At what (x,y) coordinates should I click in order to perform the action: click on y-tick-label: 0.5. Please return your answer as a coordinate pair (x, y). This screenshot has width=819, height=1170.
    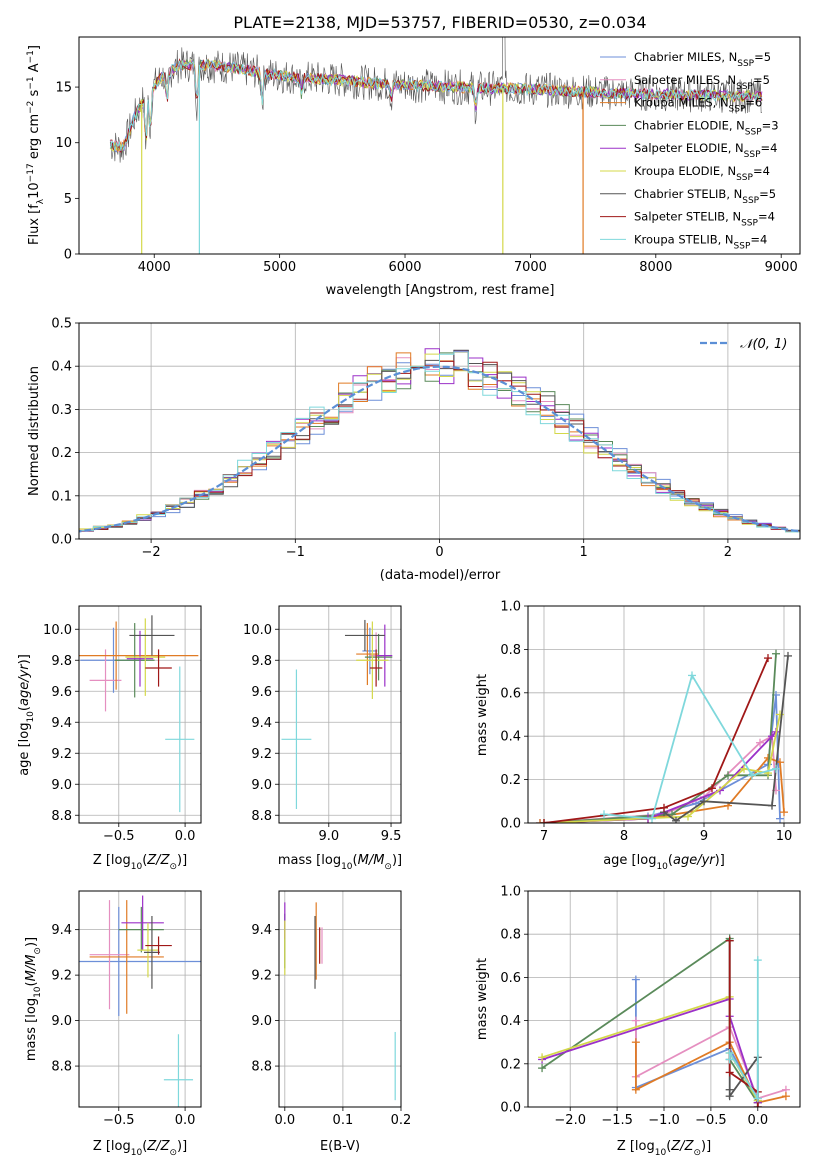
    Looking at the image, I should click on (61, 324).